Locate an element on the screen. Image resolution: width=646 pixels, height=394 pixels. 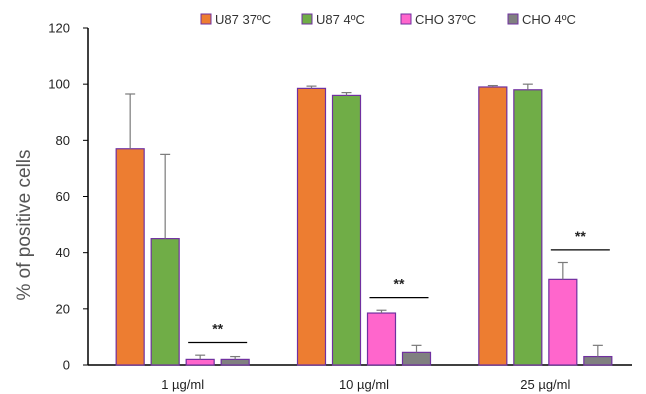
x-tick-label: 1 µg/ml is located at coordinates (182, 384).